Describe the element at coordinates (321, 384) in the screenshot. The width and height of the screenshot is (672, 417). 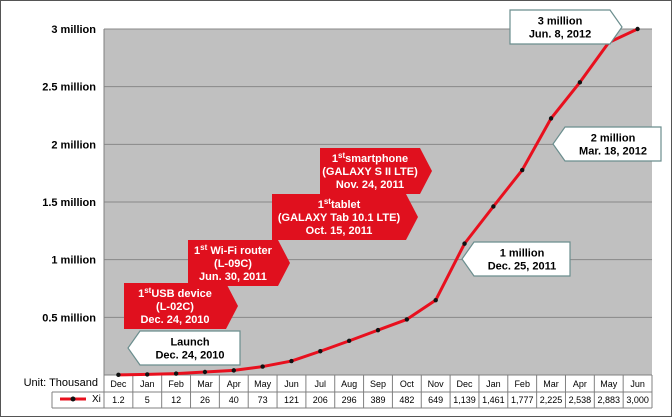
I see `x-tick-label: Jul` at that location.